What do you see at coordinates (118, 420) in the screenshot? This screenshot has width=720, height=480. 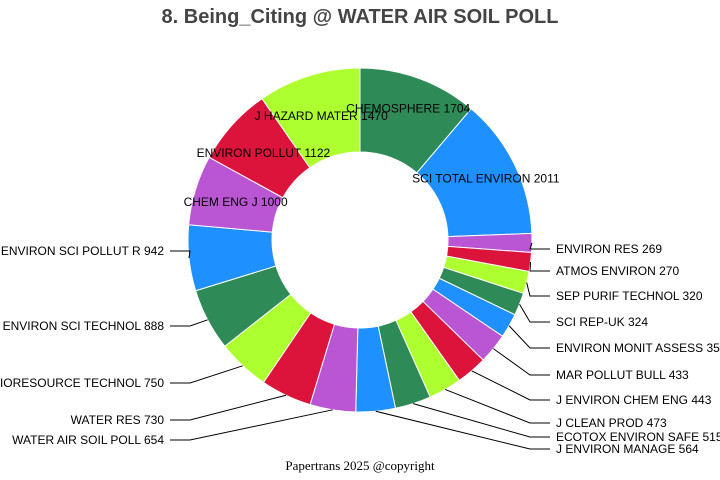 I see `slice-label: WATER RES 730` at bounding box center [118, 420].